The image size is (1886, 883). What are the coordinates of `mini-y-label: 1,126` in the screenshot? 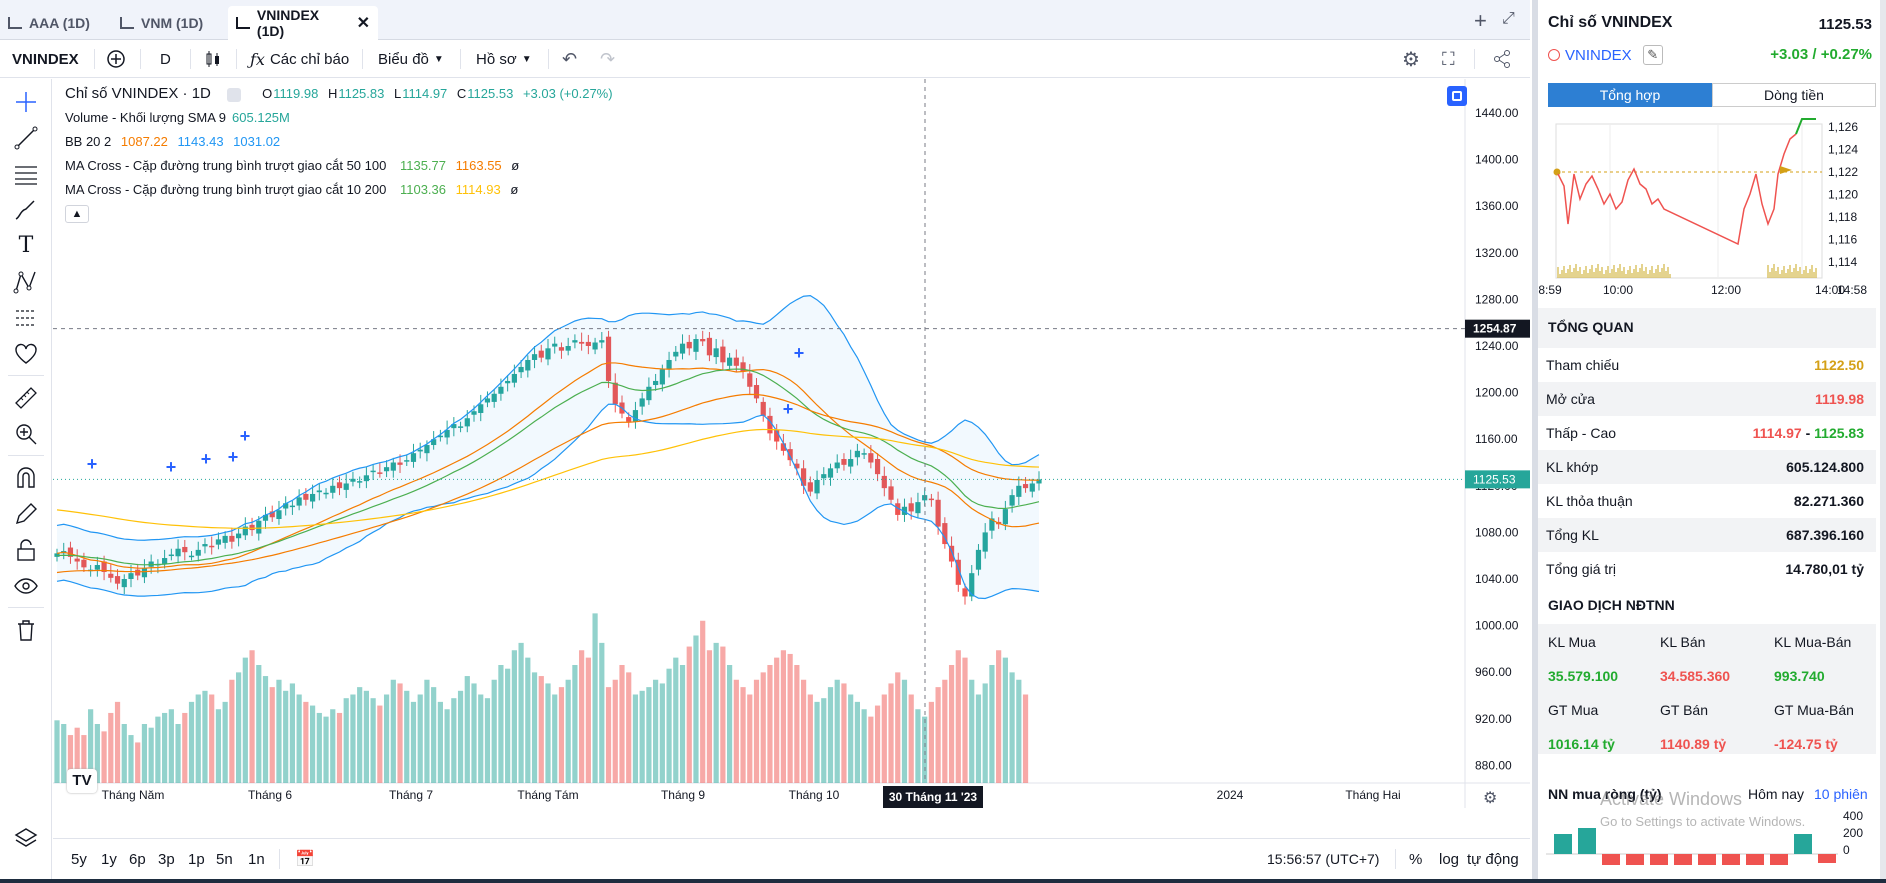 It's located at (1843, 127).